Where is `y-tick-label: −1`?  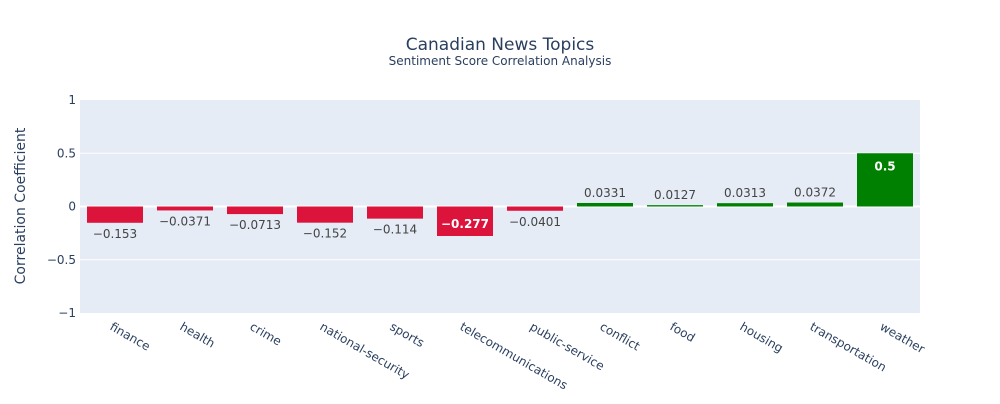 y-tick-label: −1 is located at coordinates (67, 313).